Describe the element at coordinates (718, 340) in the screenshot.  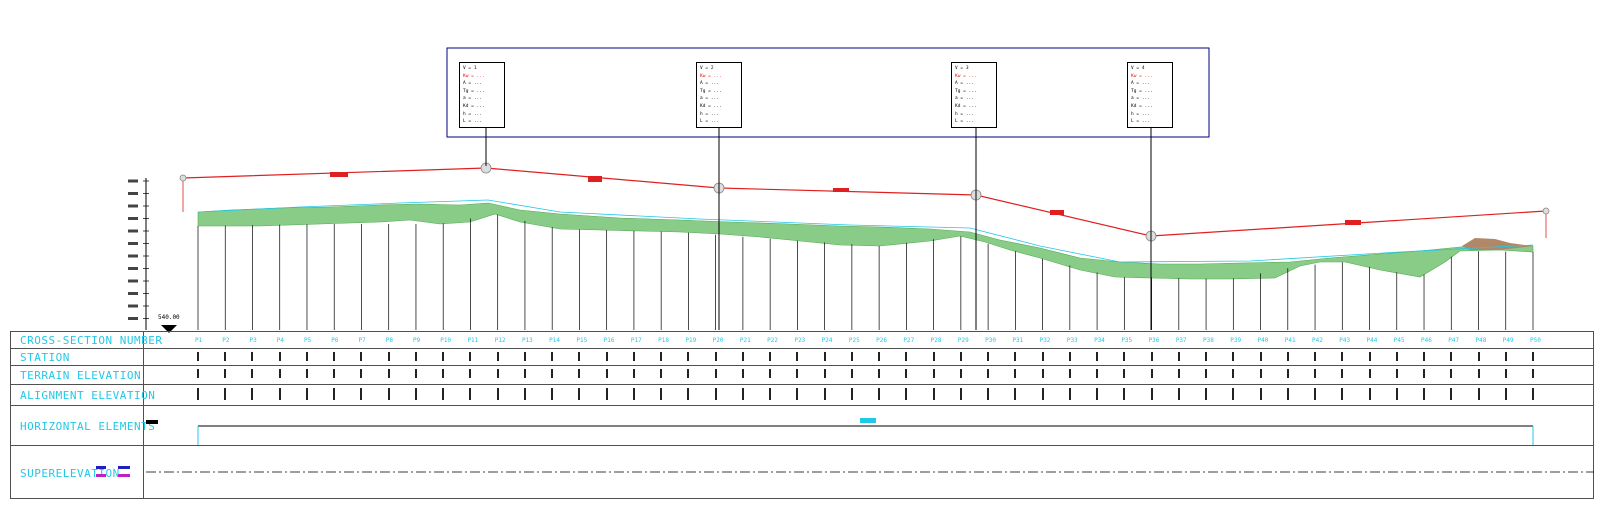
I see `cross-section-label: P20` at that location.